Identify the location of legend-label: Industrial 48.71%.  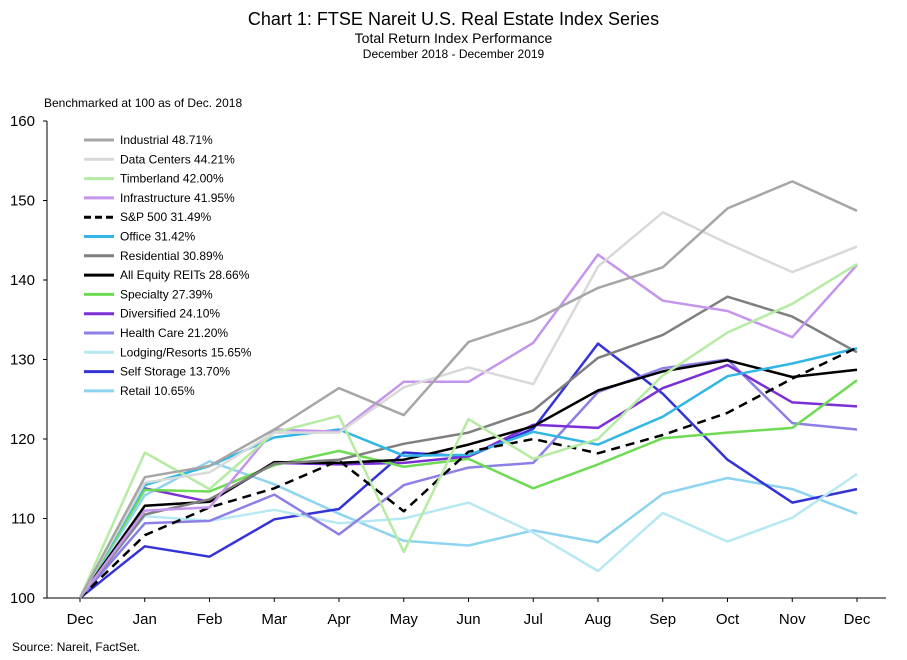
(166, 140).